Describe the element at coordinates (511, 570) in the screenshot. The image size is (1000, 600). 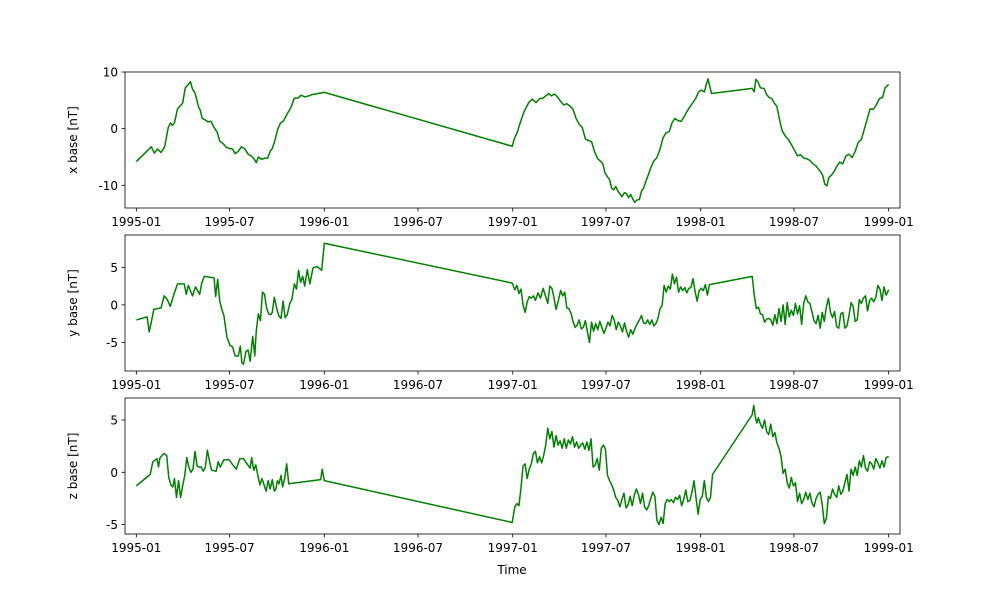
I see `x-axis-label: Time` at that location.